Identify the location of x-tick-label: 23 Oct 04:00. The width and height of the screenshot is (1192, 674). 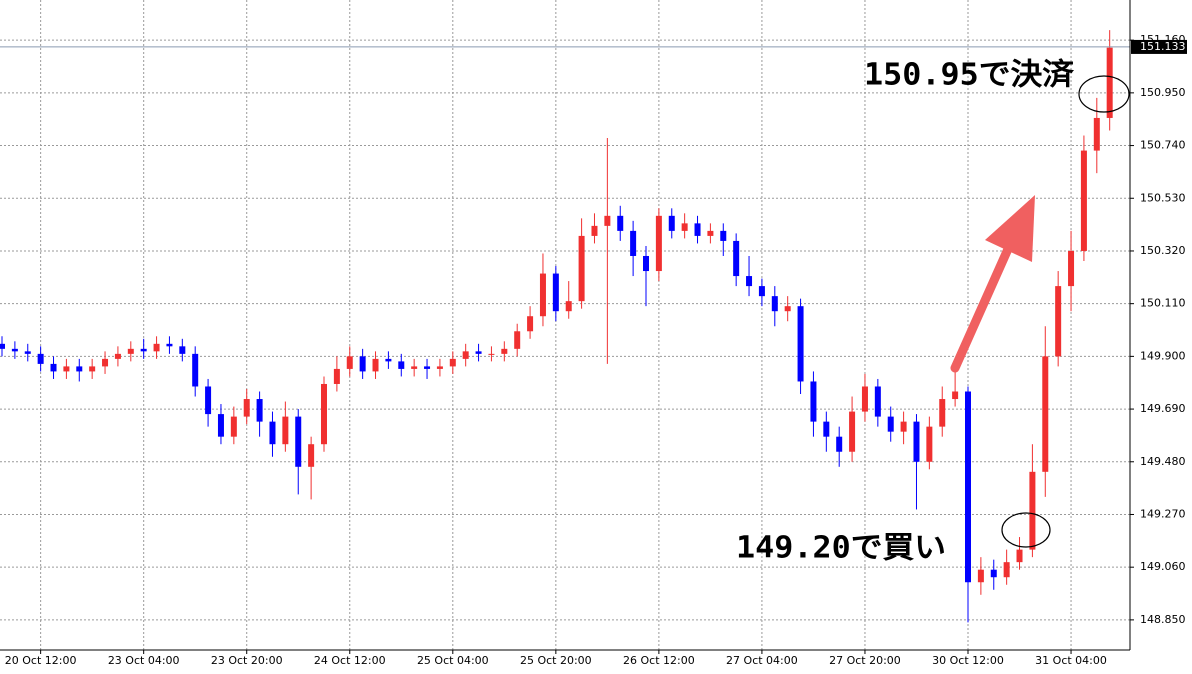
(144, 660).